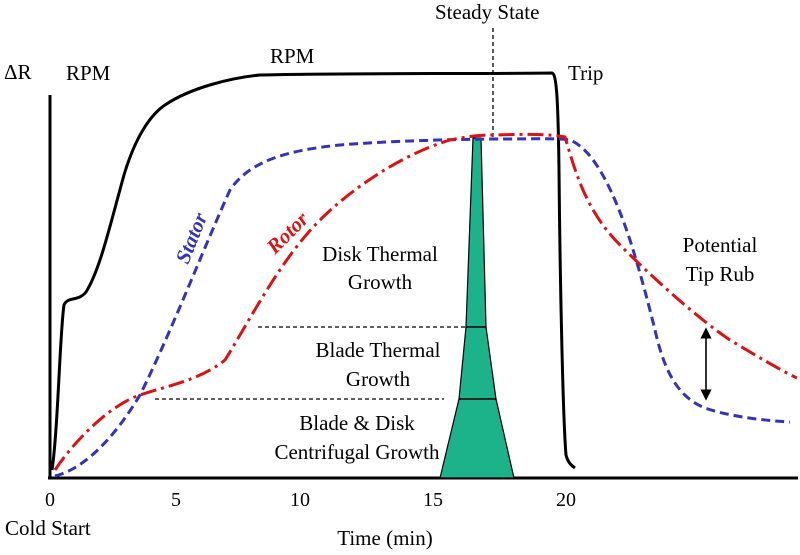  Describe the element at coordinates (176, 500) in the screenshot. I see `x-tick-5: 5` at that location.